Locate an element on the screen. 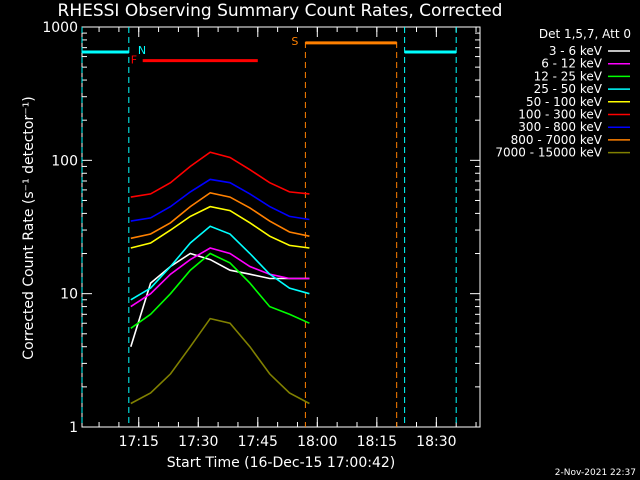 This screenshot has width=640, height=480. legend-label: 25 - 50 keV is located at coordinates (568, 89).